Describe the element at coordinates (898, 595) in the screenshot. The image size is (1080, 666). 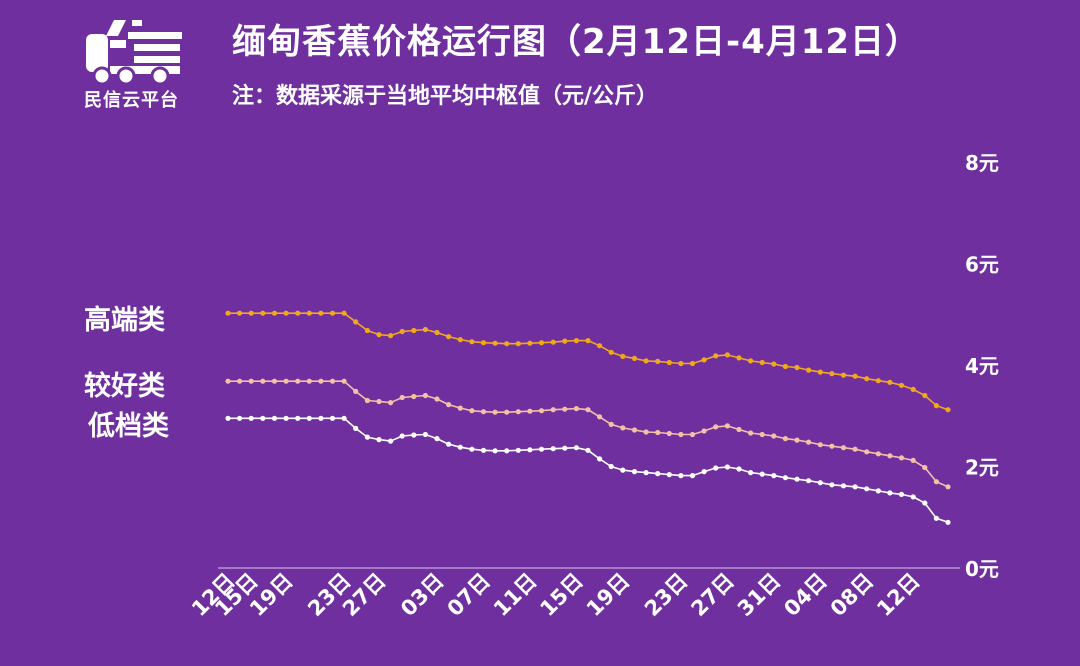
I see `x-tick-label: 12日` at that location.